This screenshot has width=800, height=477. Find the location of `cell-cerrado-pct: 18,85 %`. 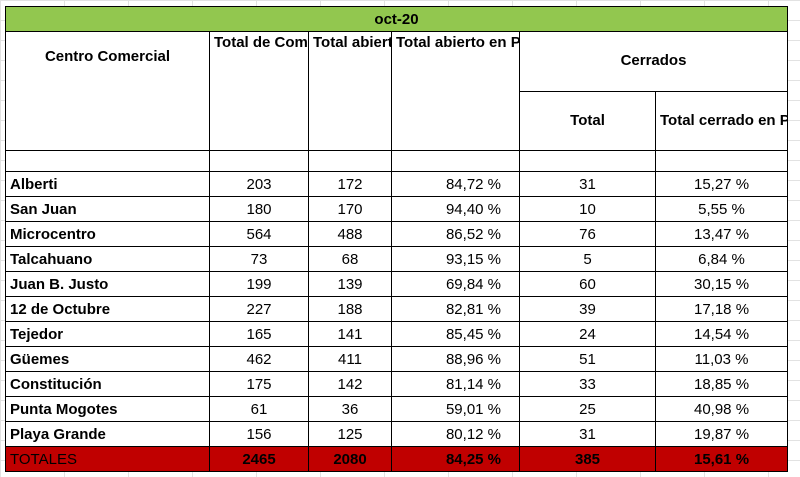

cell-cerrado-pct: 18,85 % is located at coordinates (721, 384).